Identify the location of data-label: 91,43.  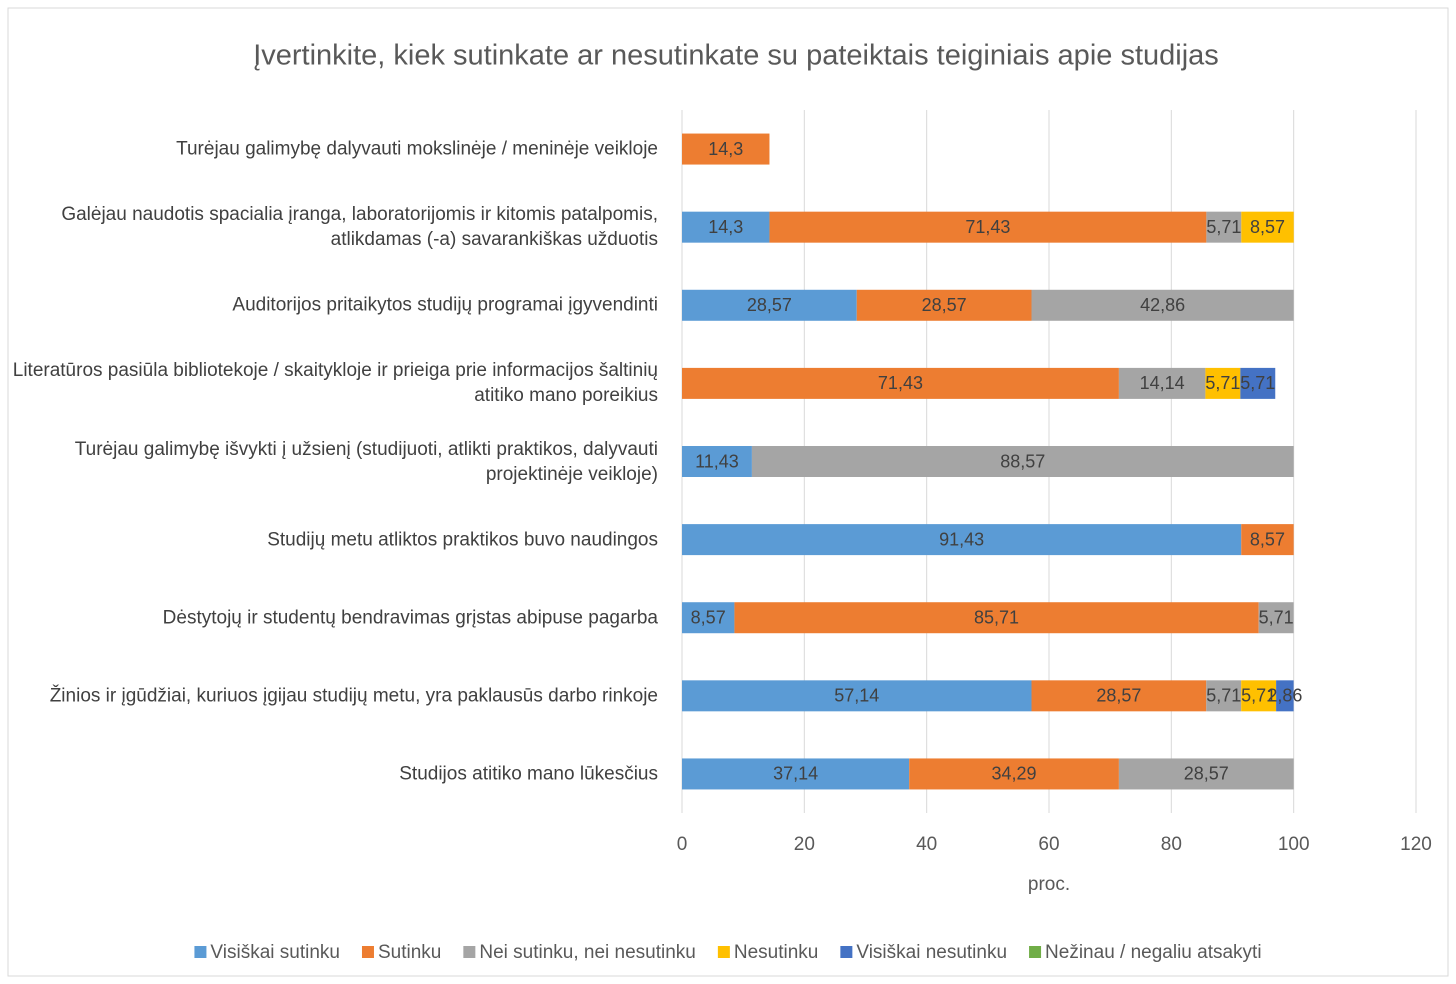
(961, 539).